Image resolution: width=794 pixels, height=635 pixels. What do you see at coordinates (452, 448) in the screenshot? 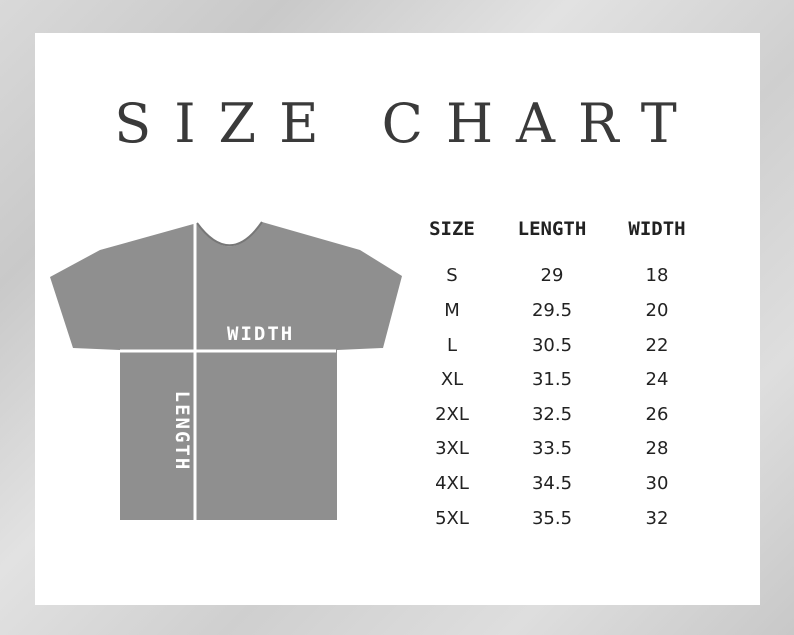
I see `size-cell: 3XL` at bounding box center [452, 448].